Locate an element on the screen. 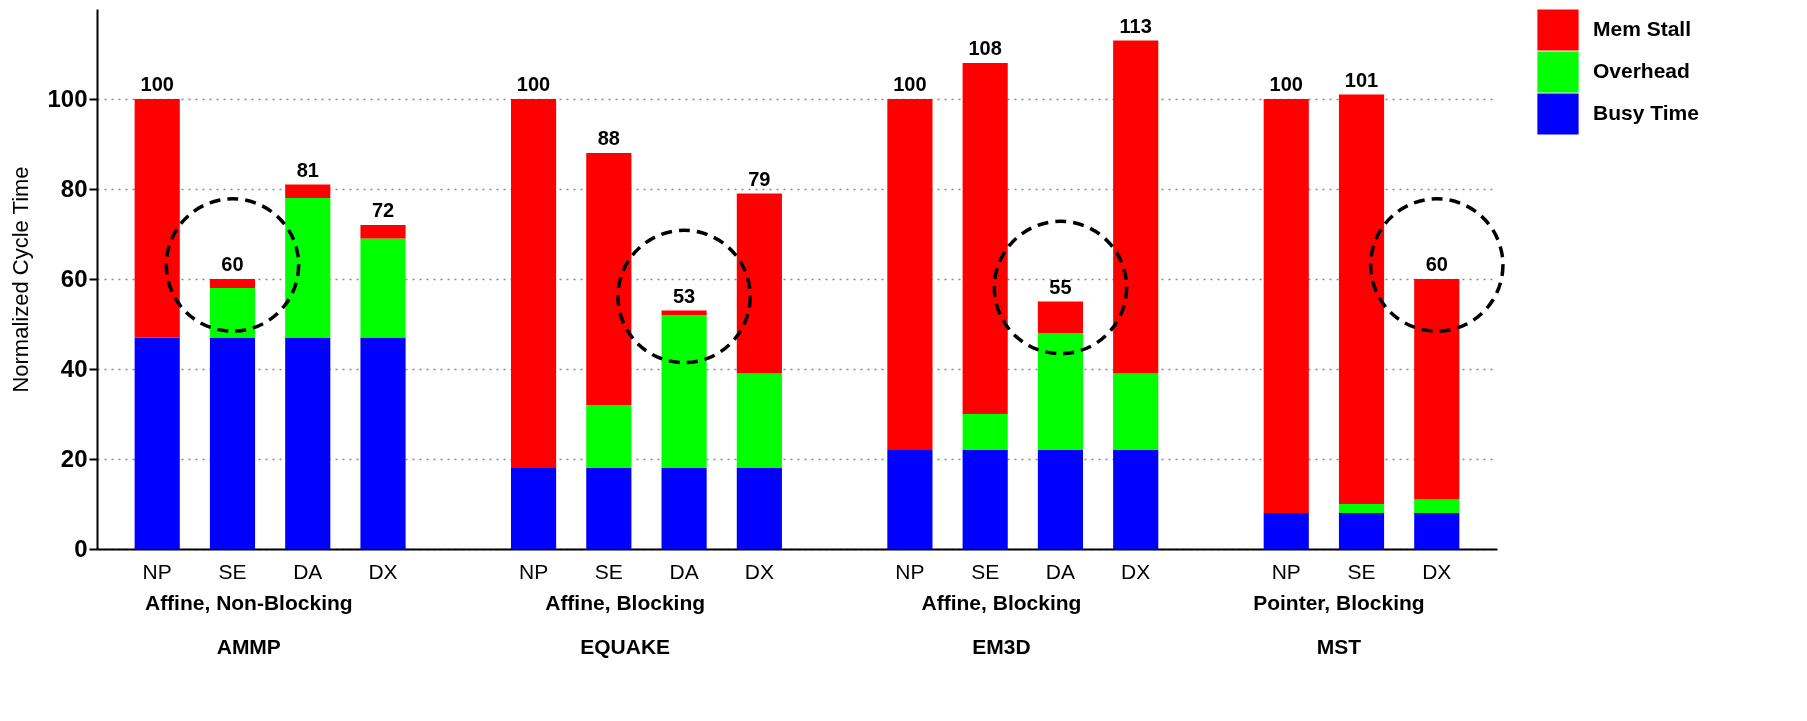 The height and width of the screenshot is (721, 1807). legend-label: Mem Stall is located at coordinates (1642, 28).